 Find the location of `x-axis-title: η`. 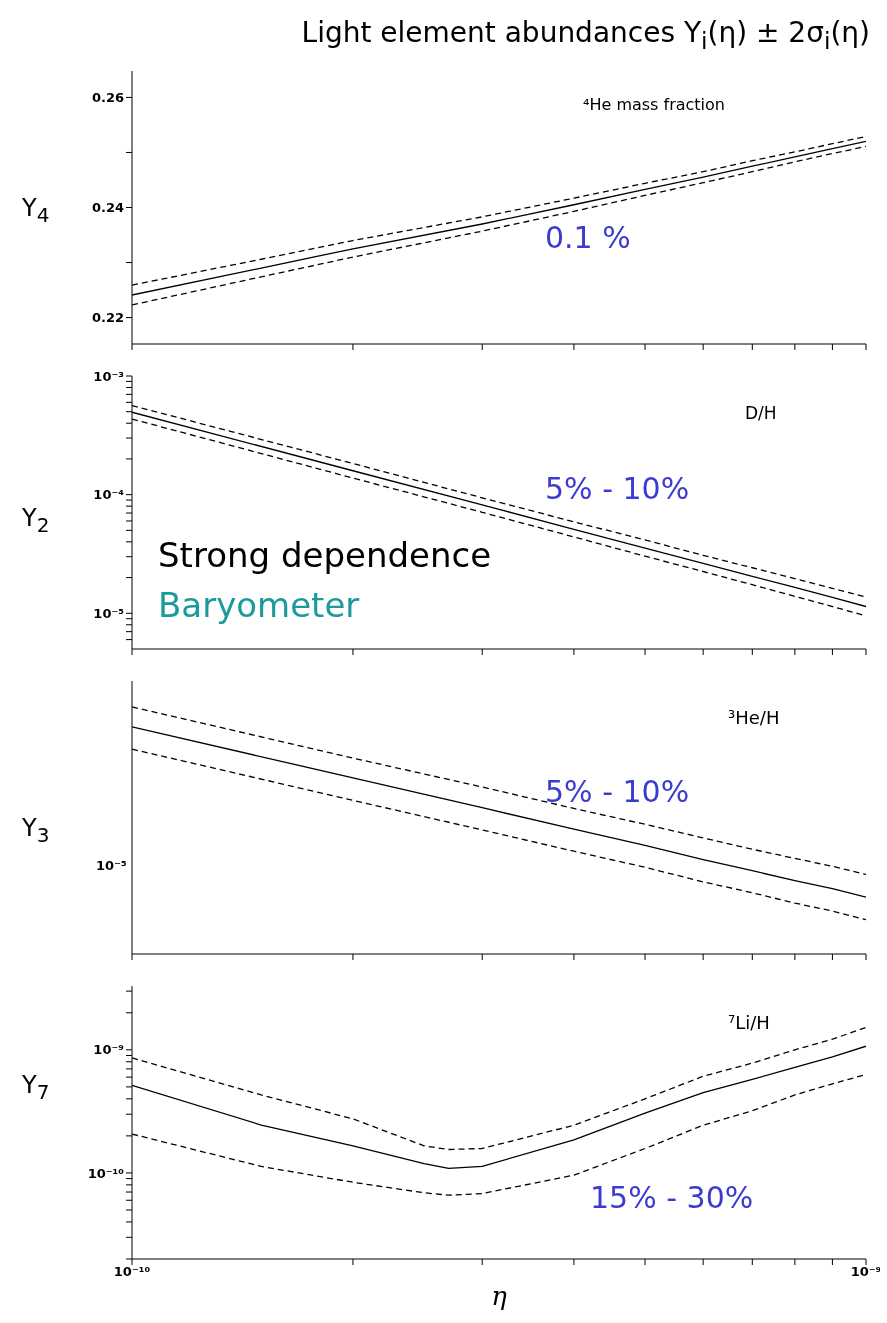

x-axis-title: η is located at coordinates (499, 1296).